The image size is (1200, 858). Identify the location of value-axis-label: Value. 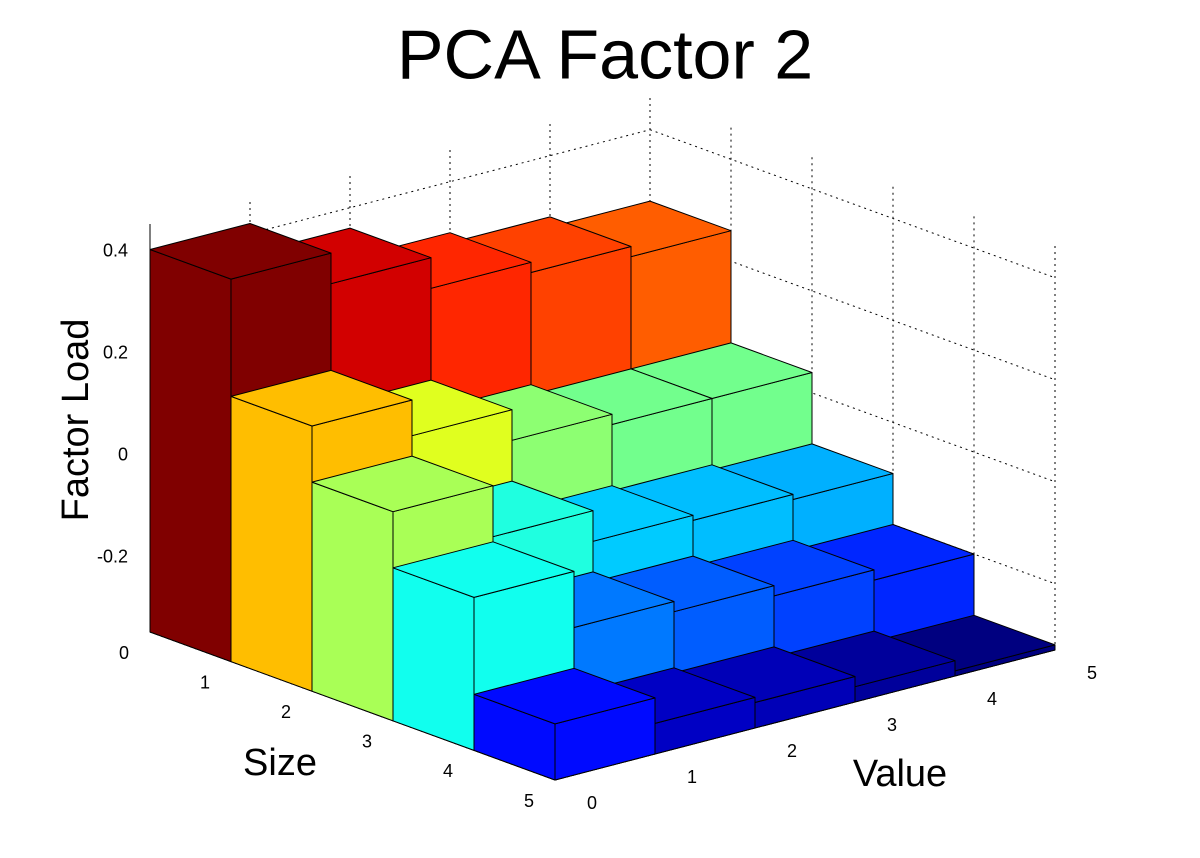
(900, 774).